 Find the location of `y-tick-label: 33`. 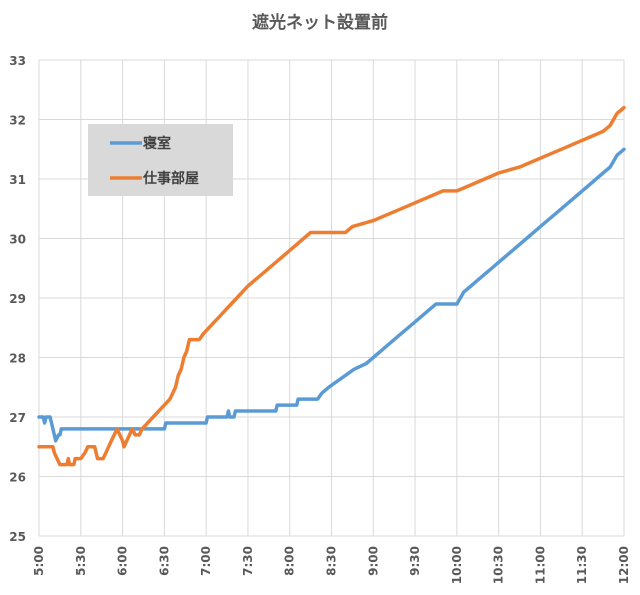

y-tick-label: 33 is located at coordinates (17, 61).